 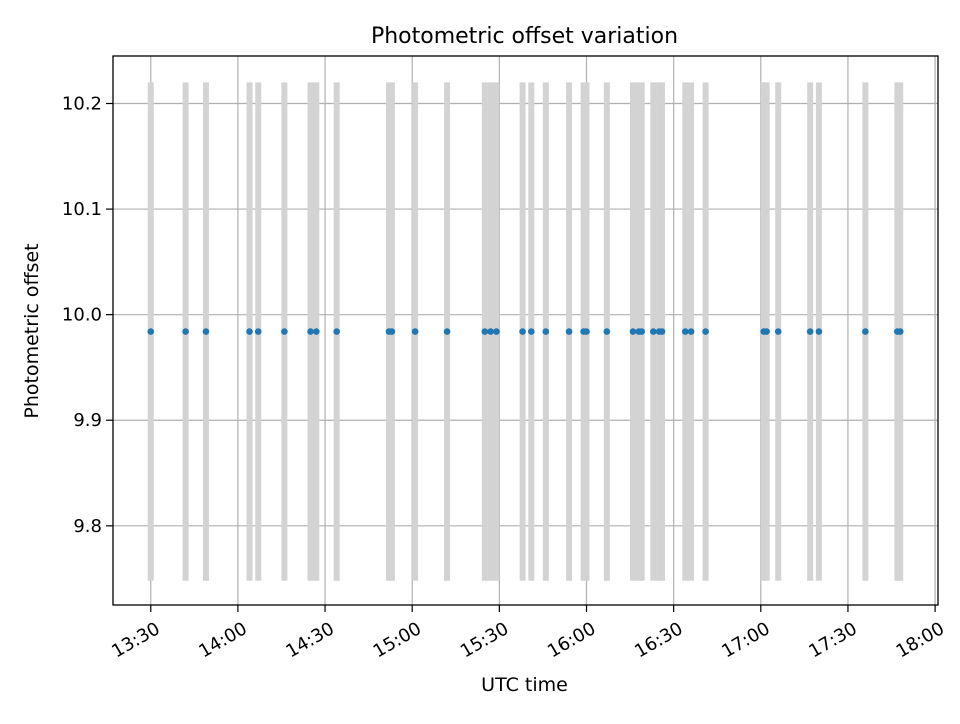 I want to click on y-tick-label: 10.0, so click(x=82, y=315).